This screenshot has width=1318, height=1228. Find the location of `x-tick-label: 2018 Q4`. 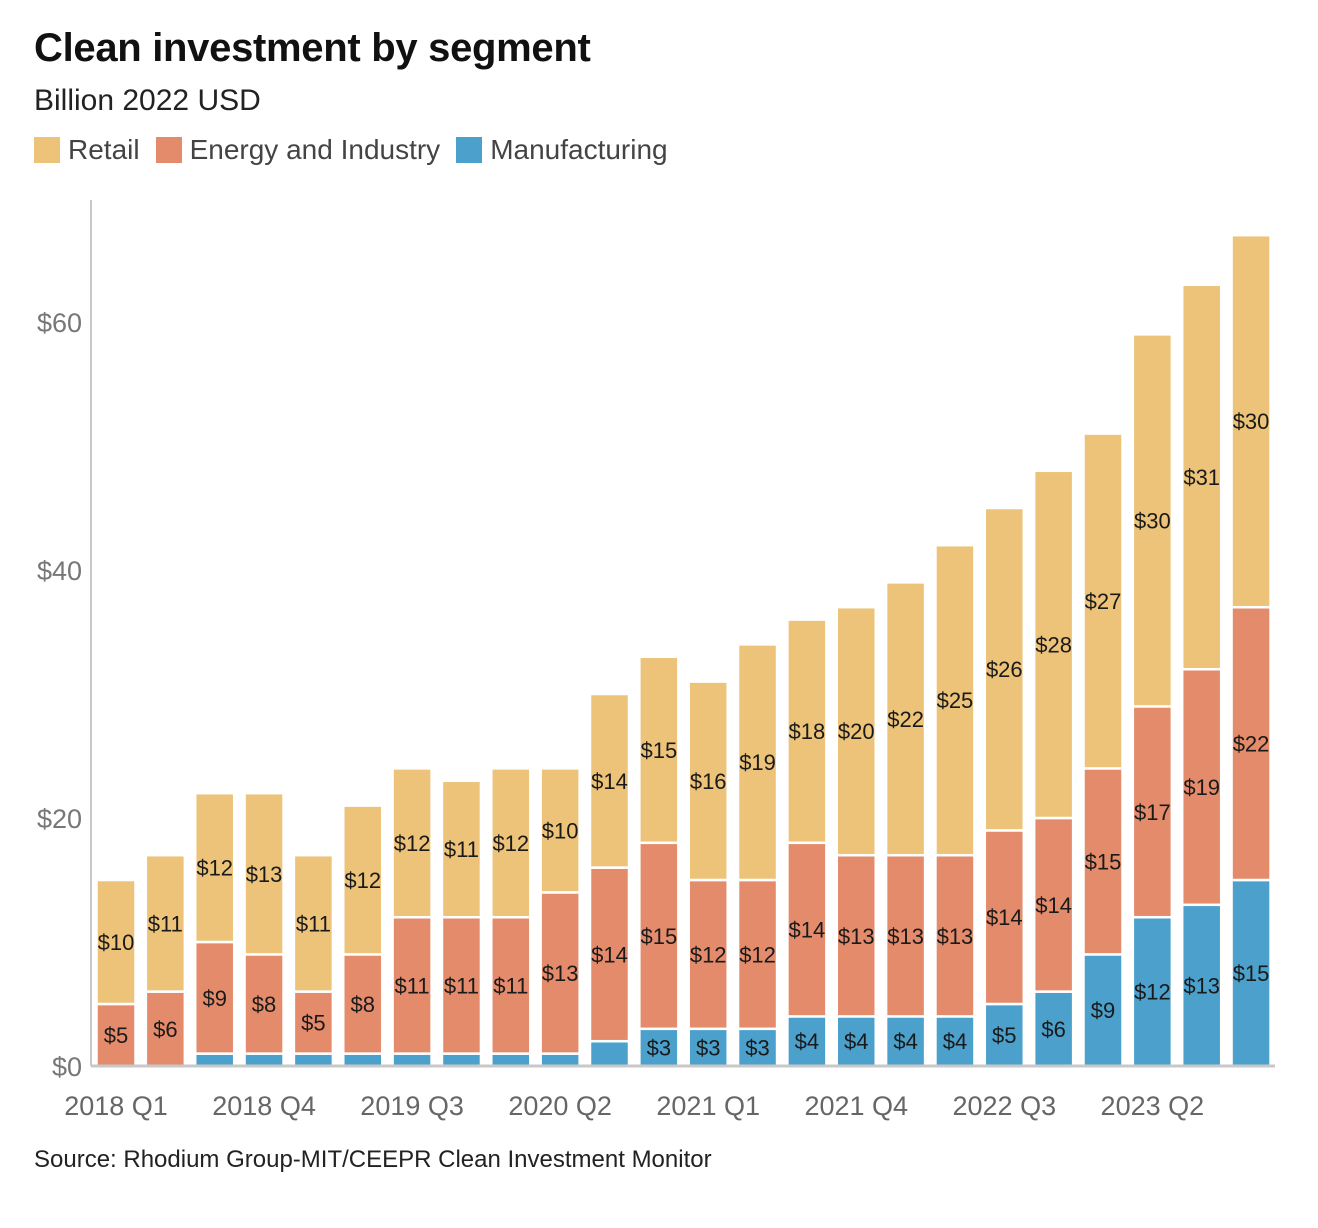

x-tick-label: 2018 Q4 is located at coordinates (264, 1106).